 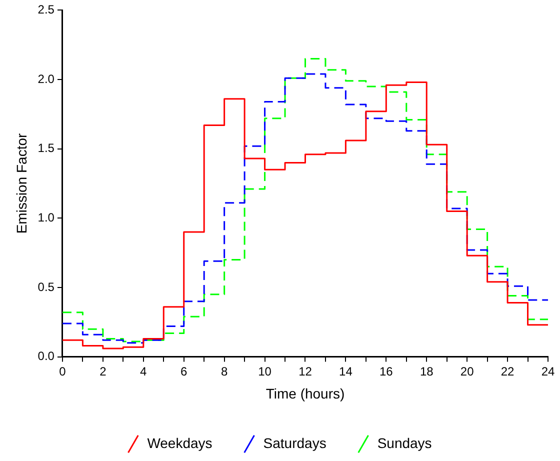 What do you see at coordinates (46, 356) in the screenshot?
I see `y-tick-label: 0.0` at bounding box center [46, 356].